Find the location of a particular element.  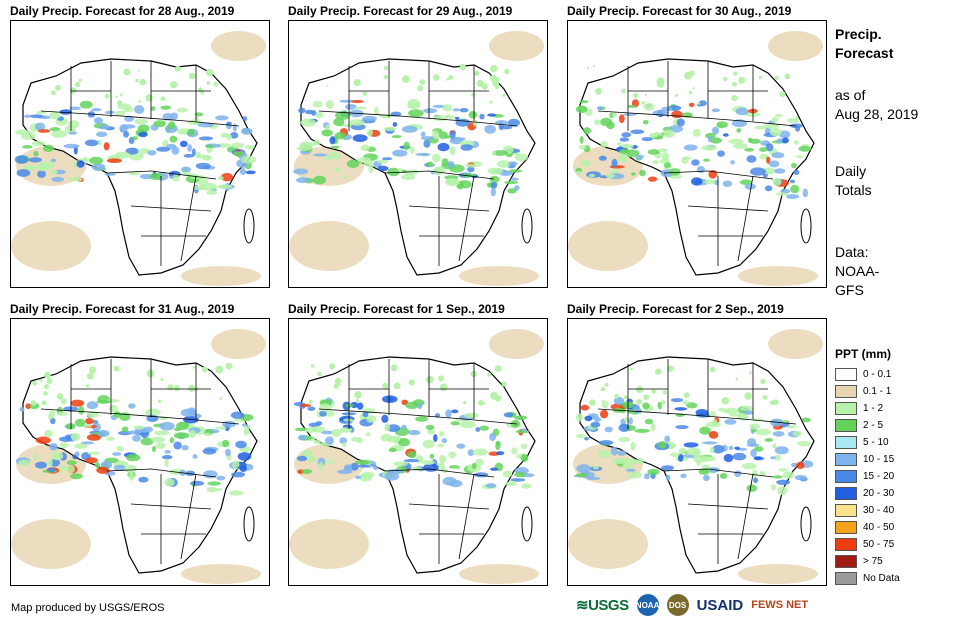

partner-logos: ≋USGS NOAA DOS USAID FEWS NET is located at coordinates (692, 605).